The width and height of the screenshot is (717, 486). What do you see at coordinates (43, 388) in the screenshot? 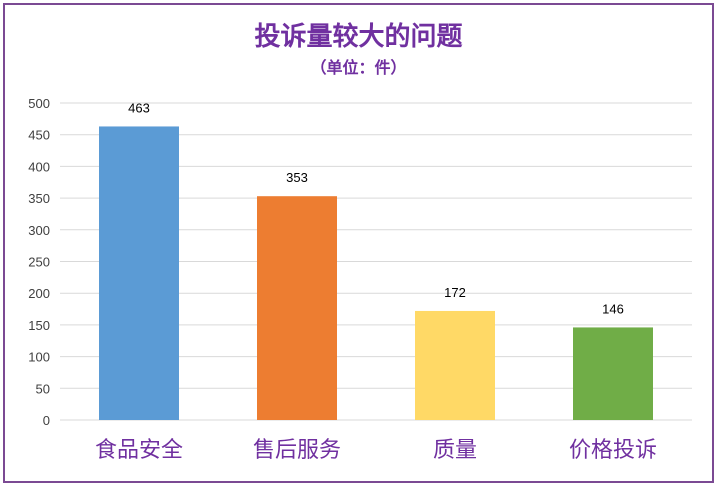
I see `y-tick-label: 50` at bounding box center [43, 388].